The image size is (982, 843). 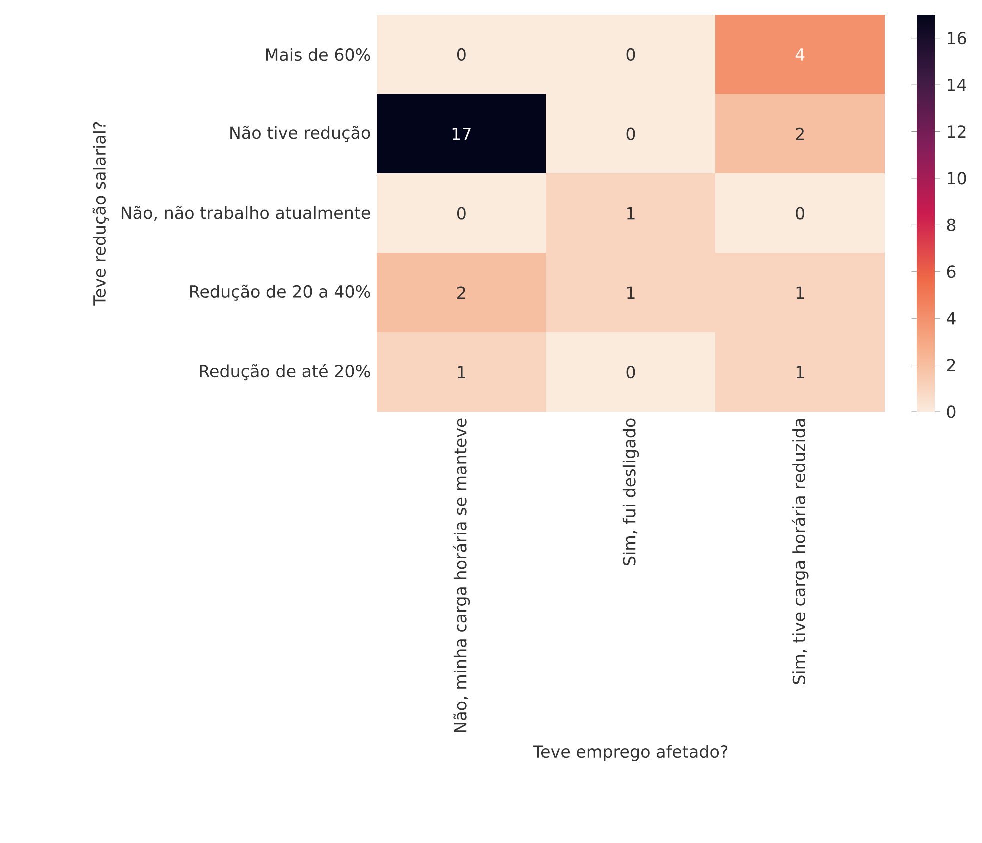 What do you see at coordinates (246, 213) in the screenshot?
I see `y-tick-label: Não, não trabalho atualmente` at bounding box center [246, 213].